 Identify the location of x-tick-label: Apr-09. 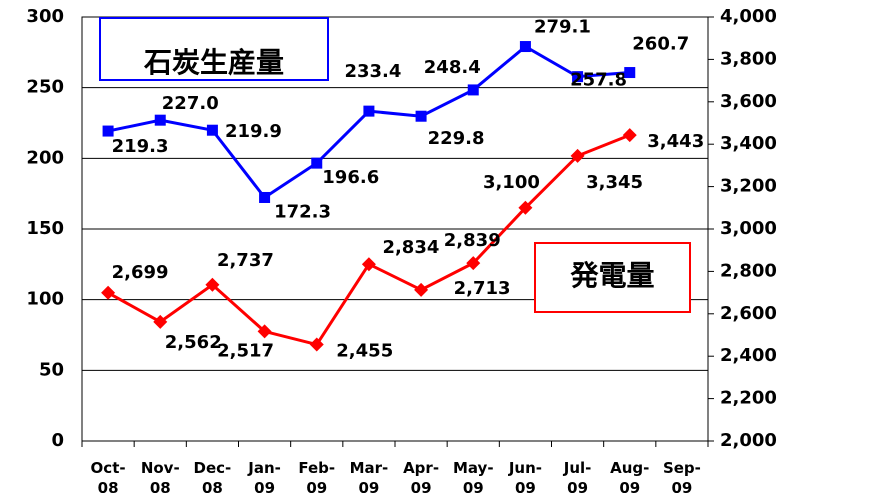
(421, 478).